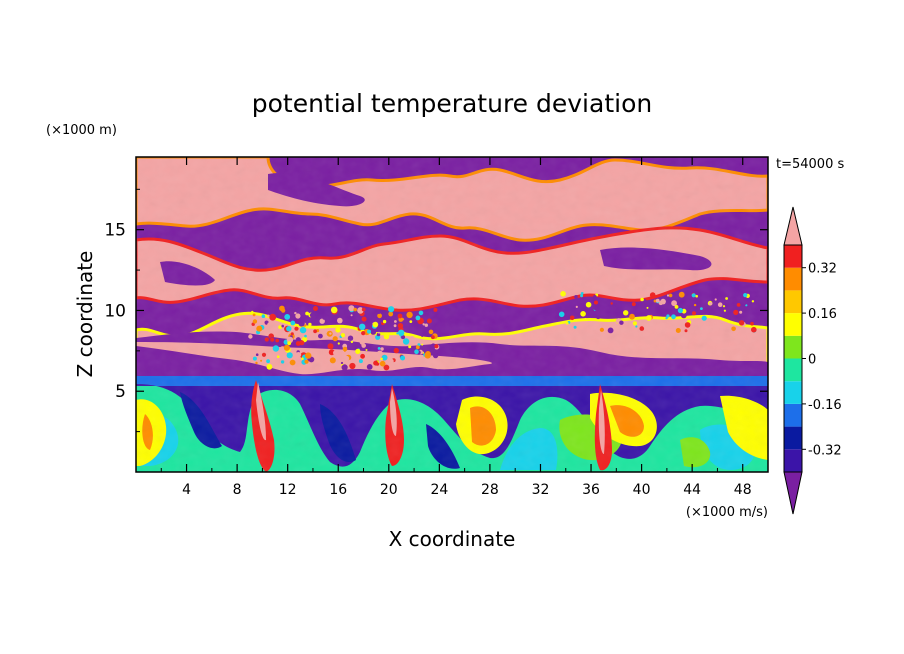 This screenshot has height=654, width=904. What do you see at coordinates (115, 231) in the screenshot?
I see `y-tick-label: 15` at bounding box center [115, 231].